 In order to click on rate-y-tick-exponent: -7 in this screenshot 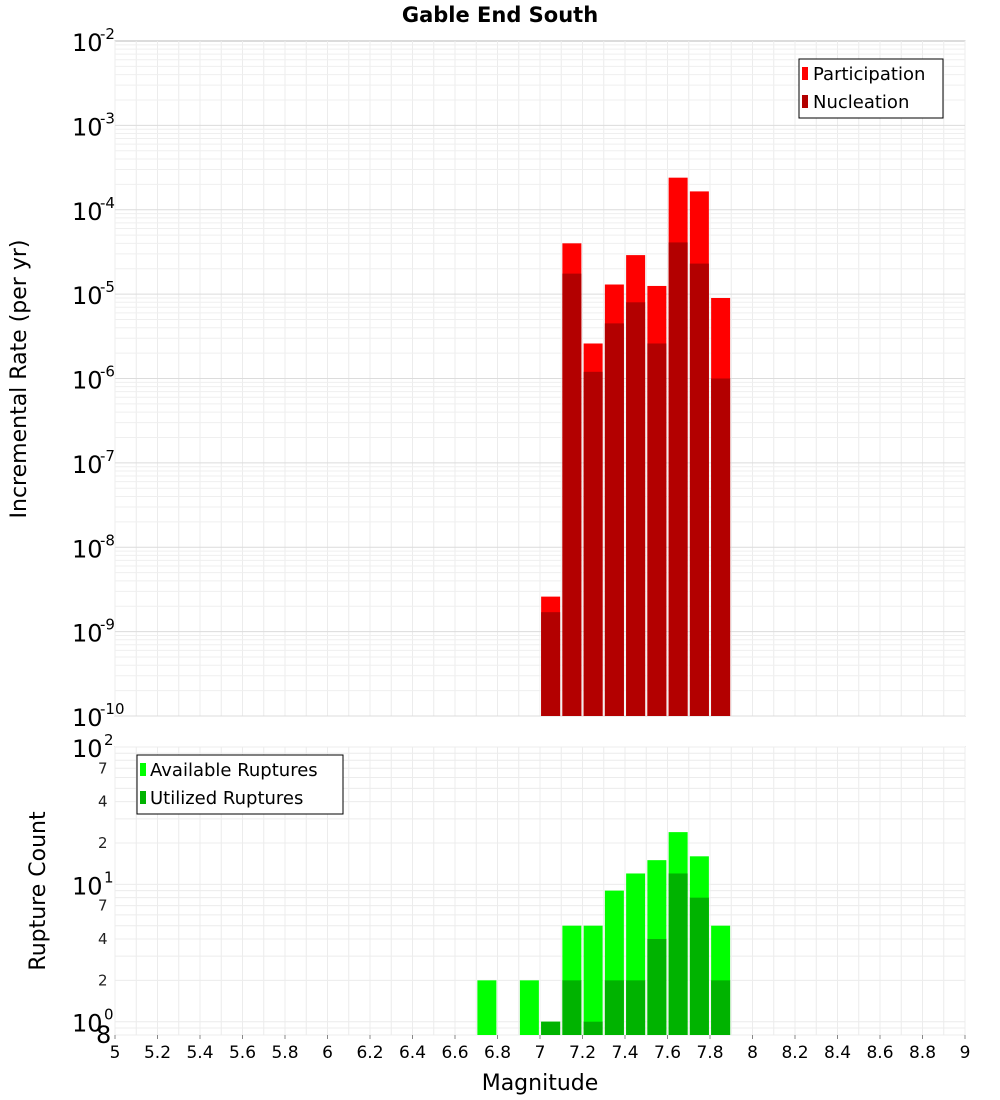, I will do `click(107, 456)`.